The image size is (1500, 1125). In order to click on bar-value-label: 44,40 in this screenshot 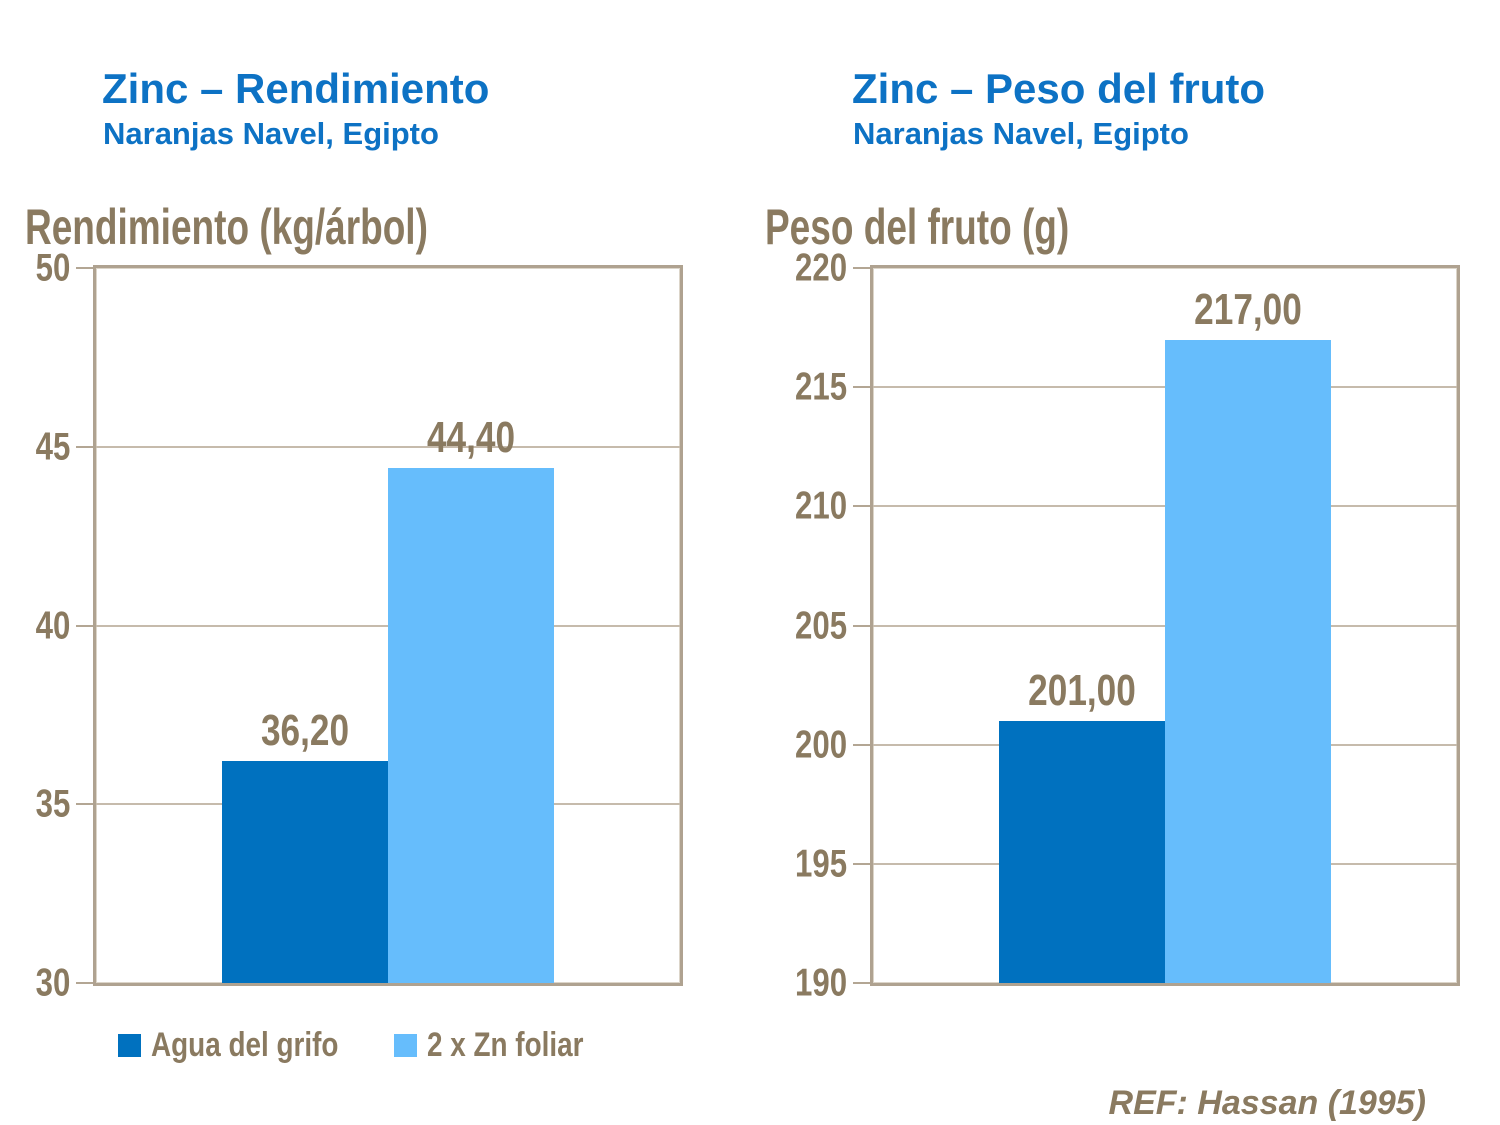, I will do `click(470, 438)`.